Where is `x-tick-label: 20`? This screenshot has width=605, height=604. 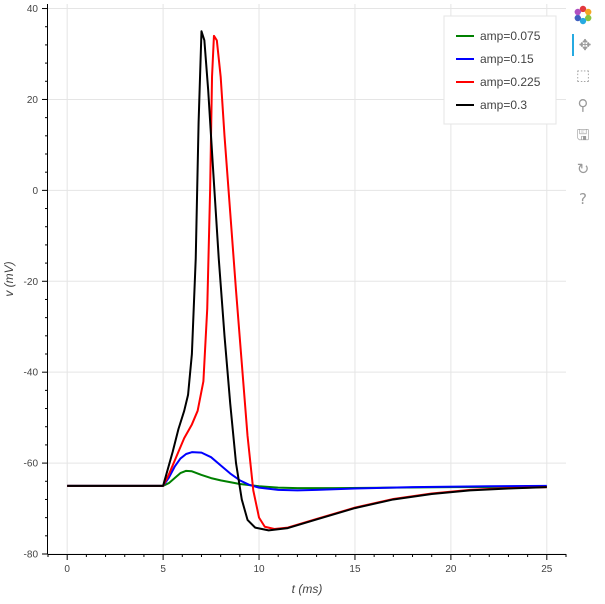 x-tick-label: 20 is located at coordinates (451, 569).